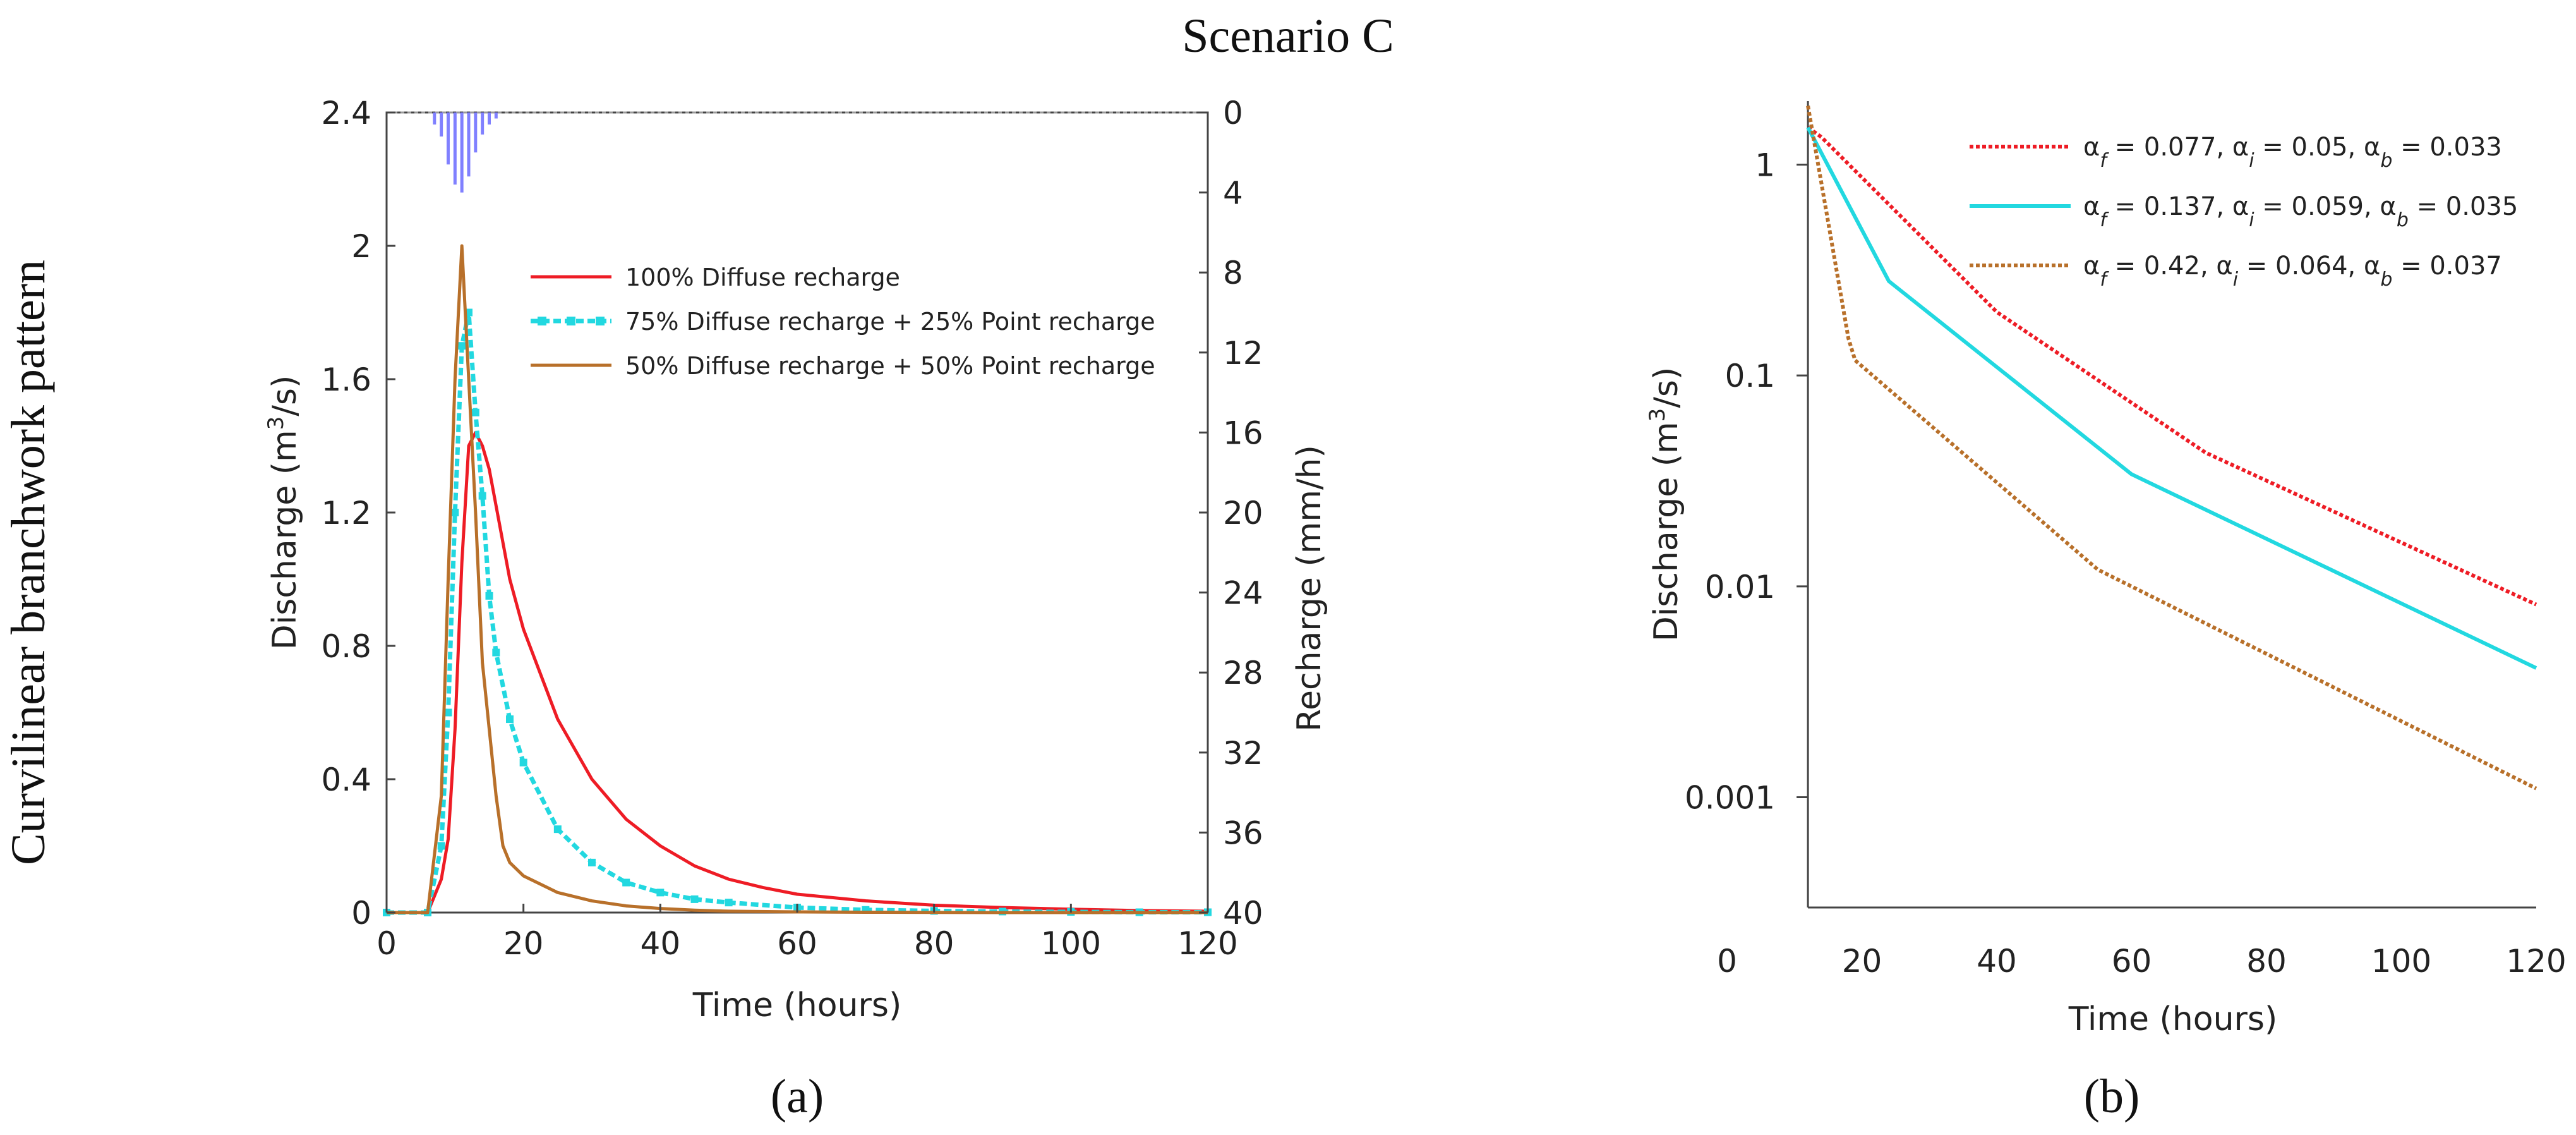 This screenshot has height=1135, width=2576. What do you see at coordinates (1665, 504) in the screenshot?
I see `chart-b-y-axis-label: Discharge (m3/s)` at bounding box center [1665, 504].